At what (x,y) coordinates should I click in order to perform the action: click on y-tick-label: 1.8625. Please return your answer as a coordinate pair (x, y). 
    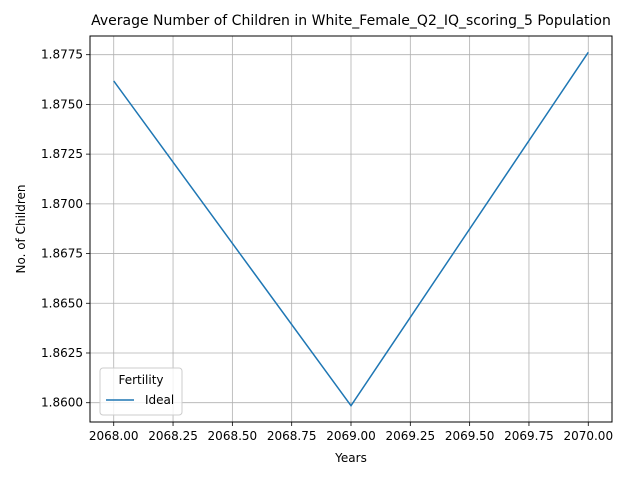
    Looking at the image, I should click on (62, 353).